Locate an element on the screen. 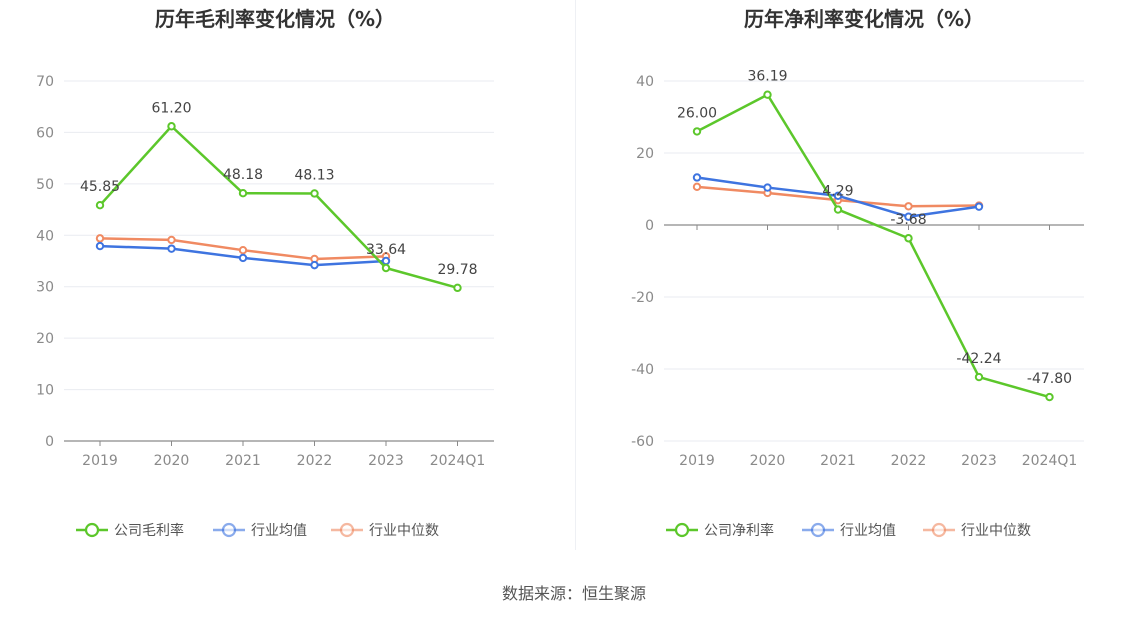 This screenshot has width=1148, height=619. data-label: 33.64 is located at coordinates (386, 250).